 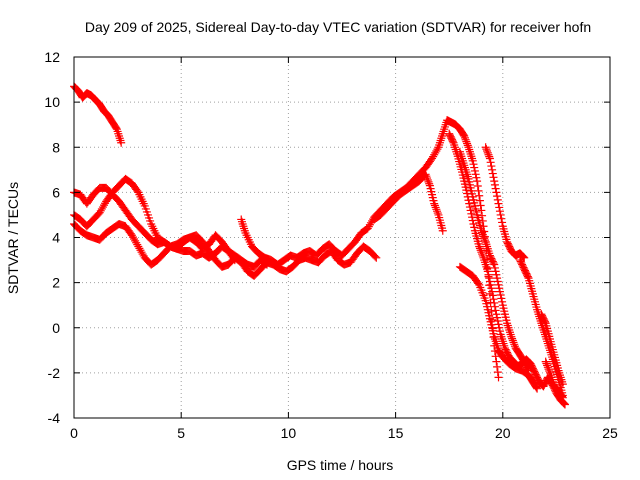 I want to click on y-tick-label: -4, so click(x=54, y=418).